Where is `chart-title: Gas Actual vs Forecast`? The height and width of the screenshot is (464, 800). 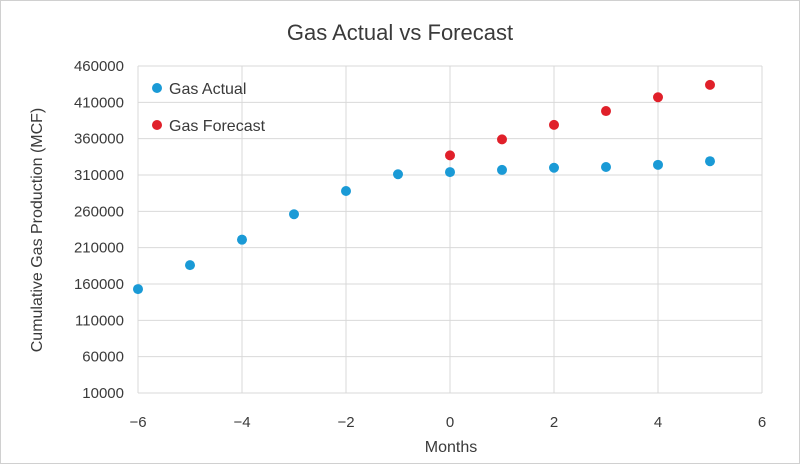
chart-title: Gas Actual vs Forecast is located at coordinates (400, 32).